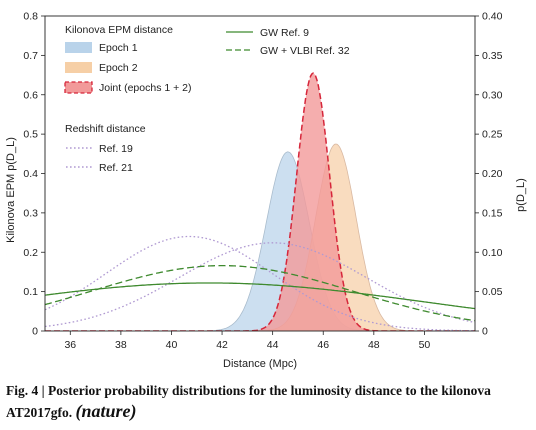 Image resolution: width=536 pixels, height=430 pixels. I want to click on journal-mark: (nature), so click(106, 411).